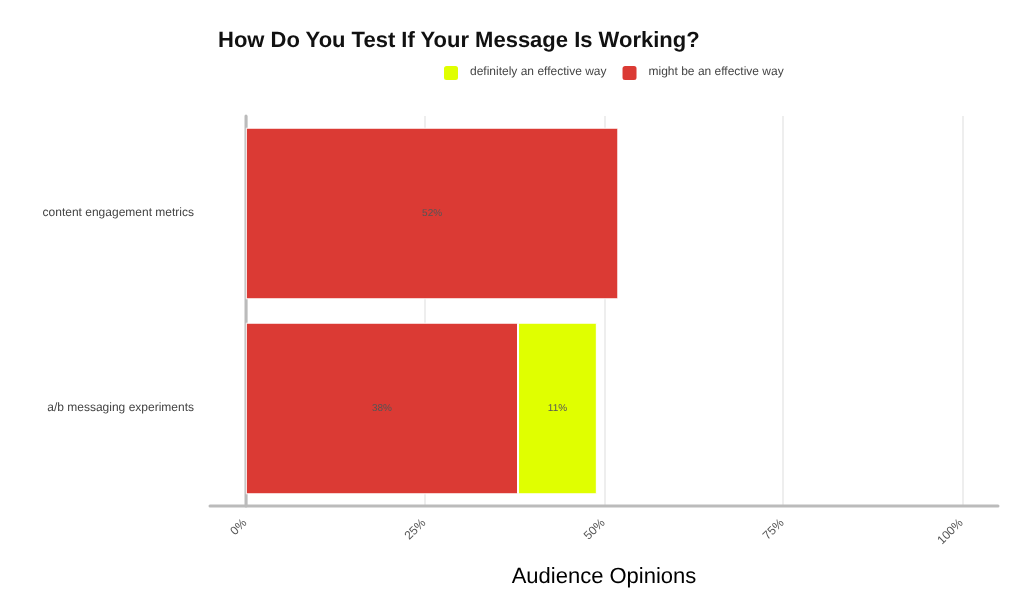 The image size is (1024, 614). Describe the element at coordinates (604, 577) in the screenshot. I see `x-axis-title: Audience Opinions` at that location.